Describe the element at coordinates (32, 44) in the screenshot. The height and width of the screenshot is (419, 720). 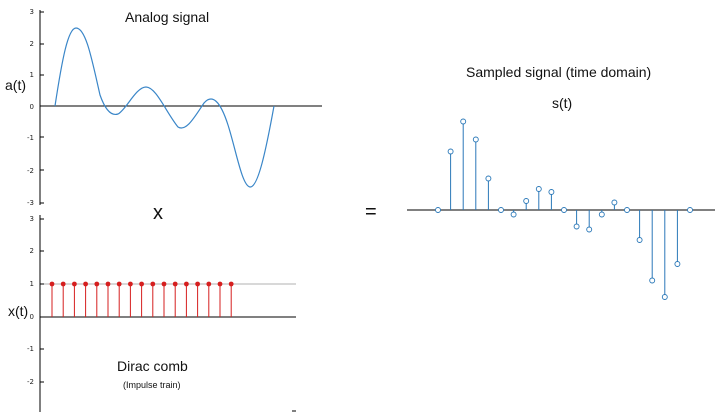
I see `analog-tick-label: 2` at that location.